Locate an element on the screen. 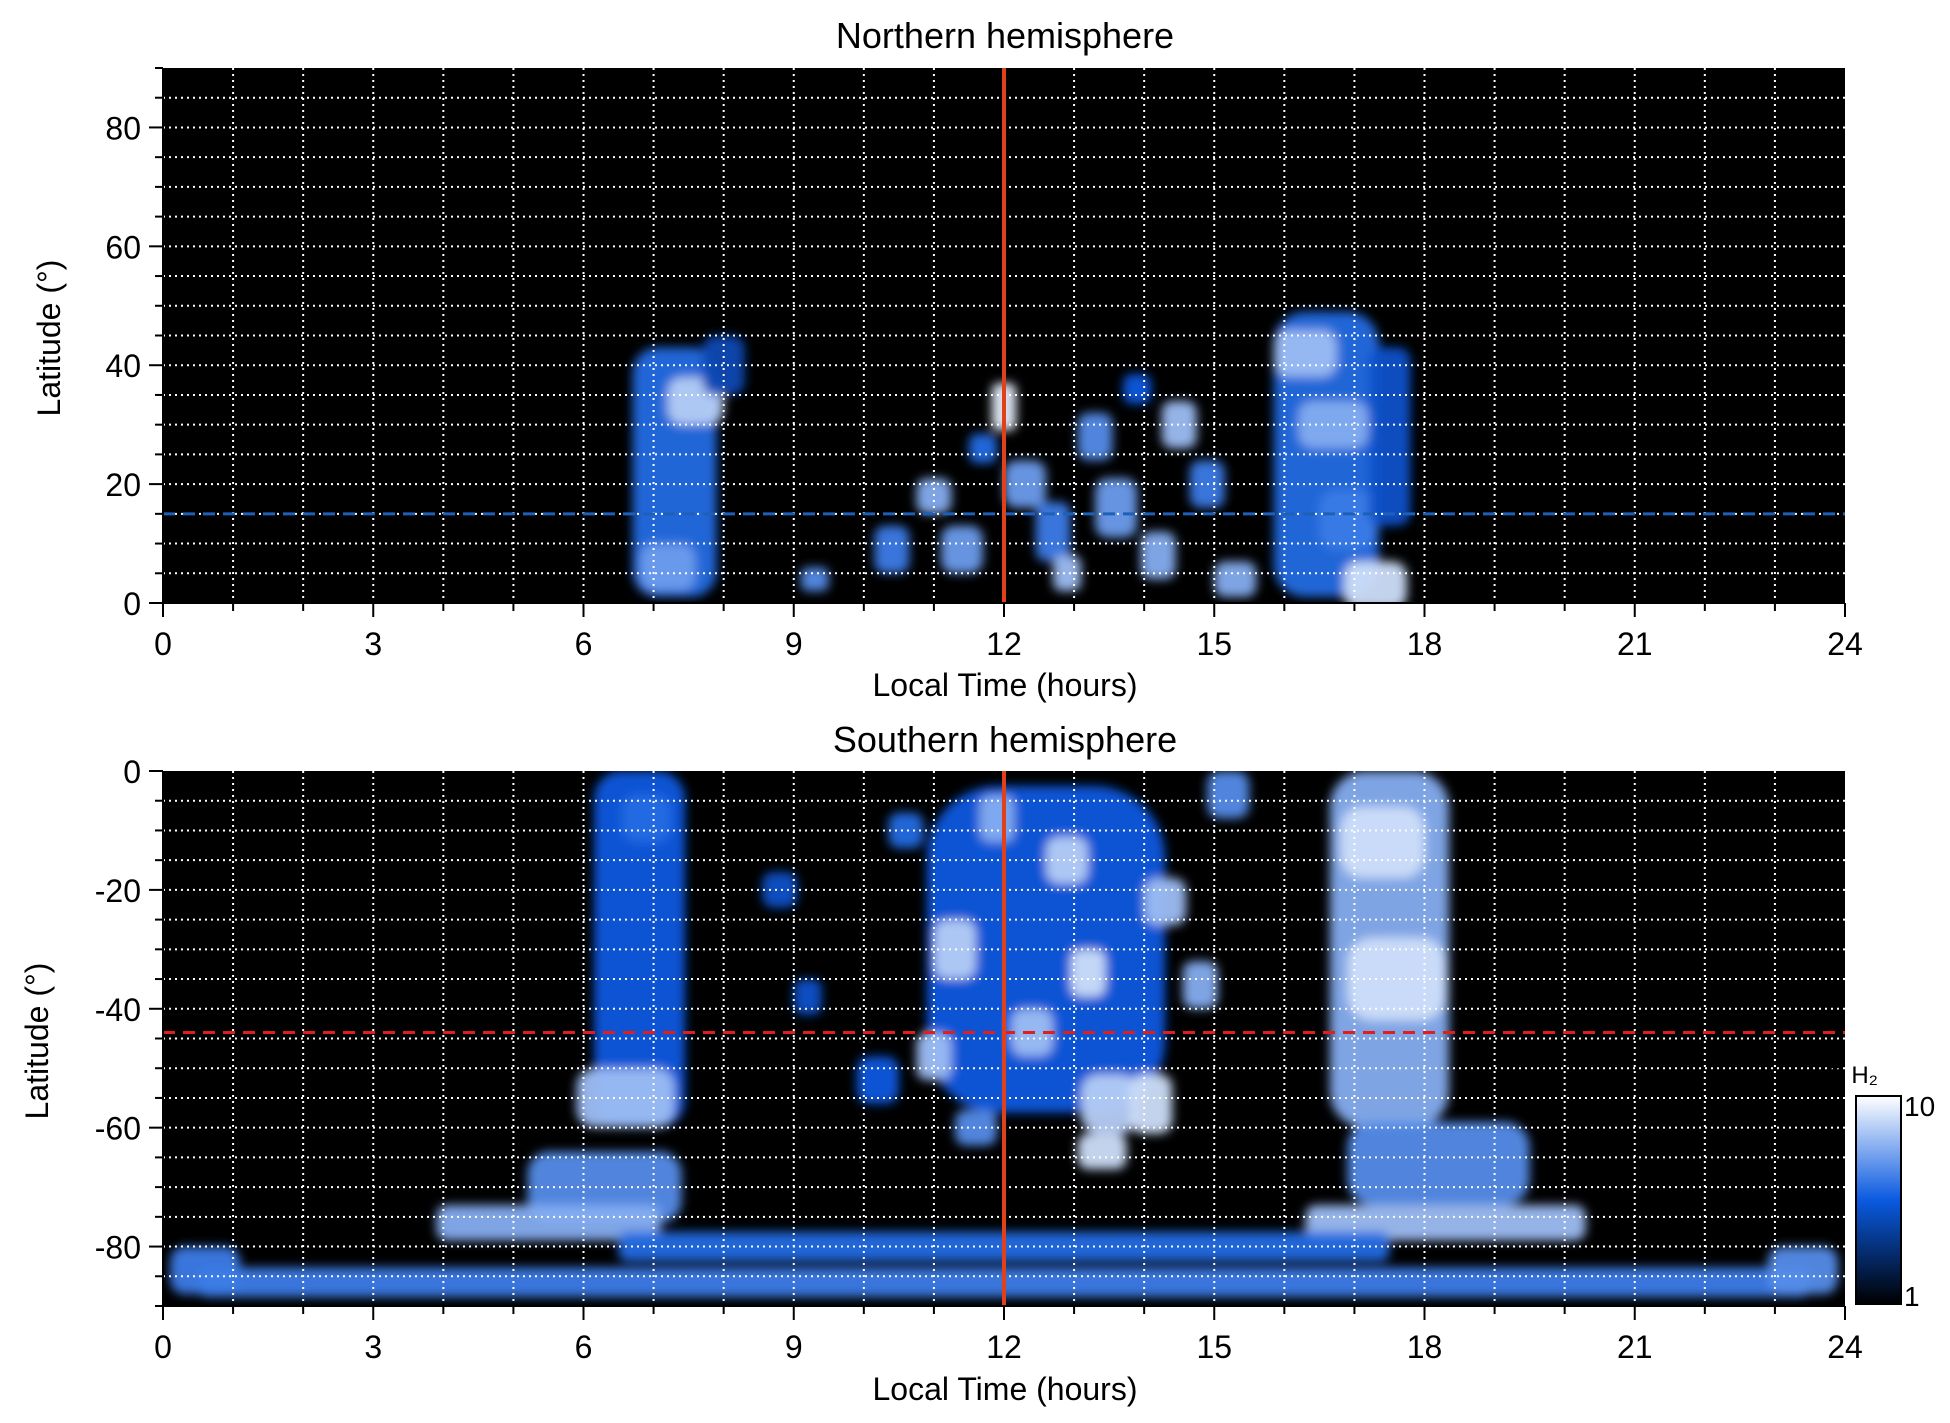  south-xlabel: Local Time (hours) is located at coordinates (1005, 1389).